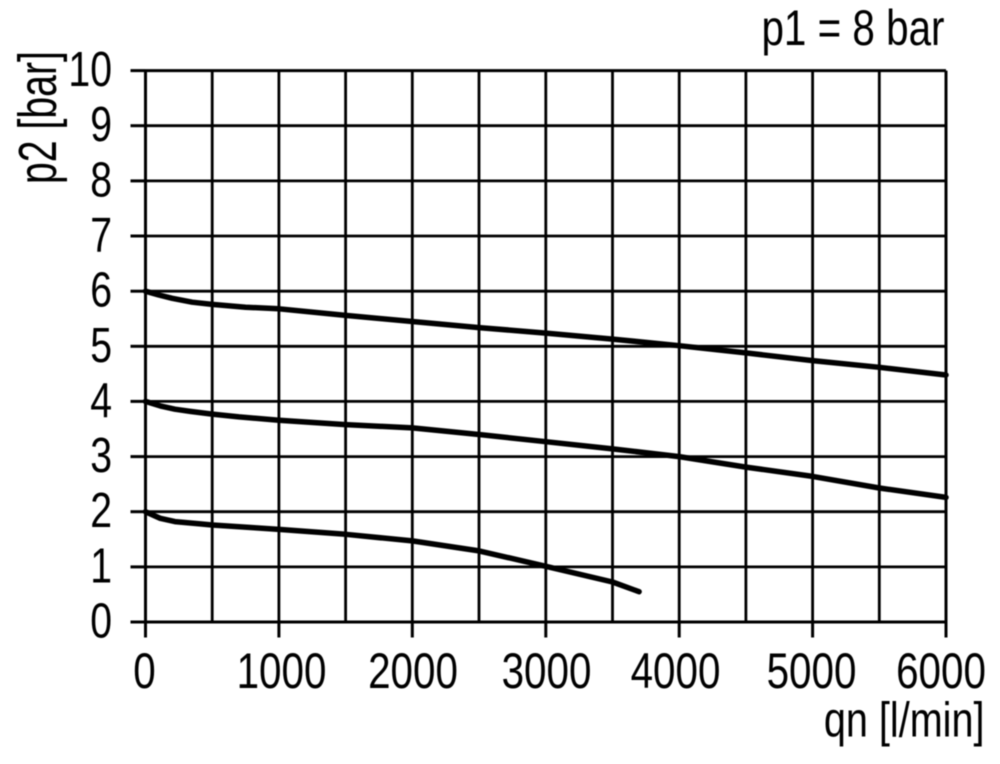 This screenshot has width=1000, height=764. Describe the element at coordinates (101, 125) in the screenshot. I see `svg-text: 9` at that location.